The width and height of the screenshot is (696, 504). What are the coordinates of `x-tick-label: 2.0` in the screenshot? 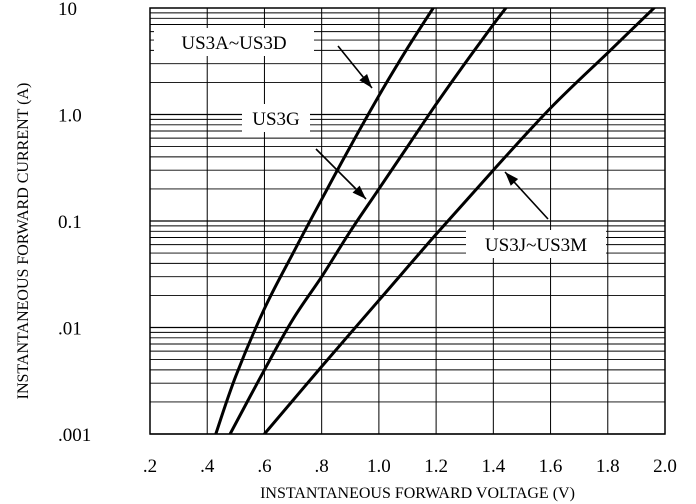 It's located at (665, 466).